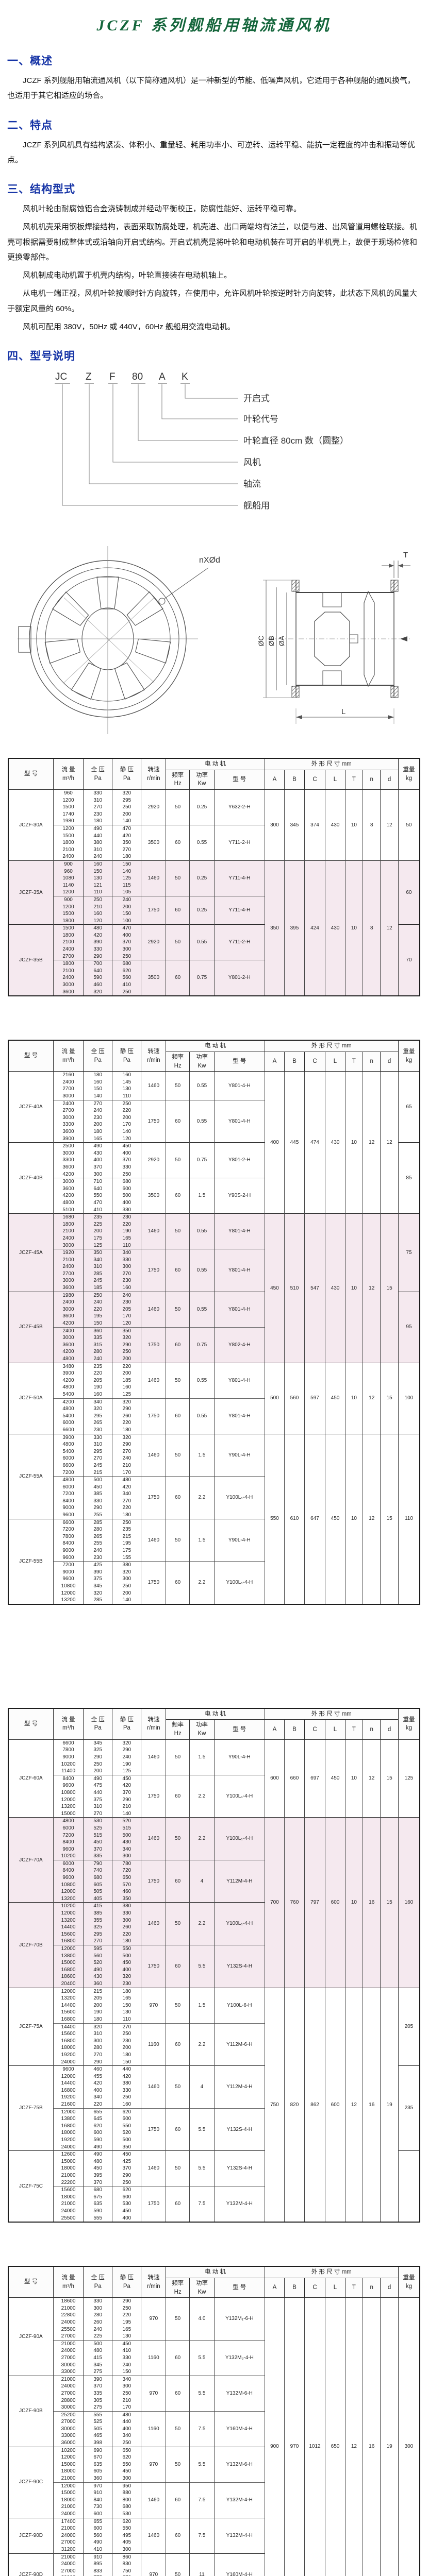 The height and width of the screenshot is (2576, 428). Describe the element at coordinates (239, 1540) in the screenshot. I see `motor-model-cell: Y90L-4-H` at that location.